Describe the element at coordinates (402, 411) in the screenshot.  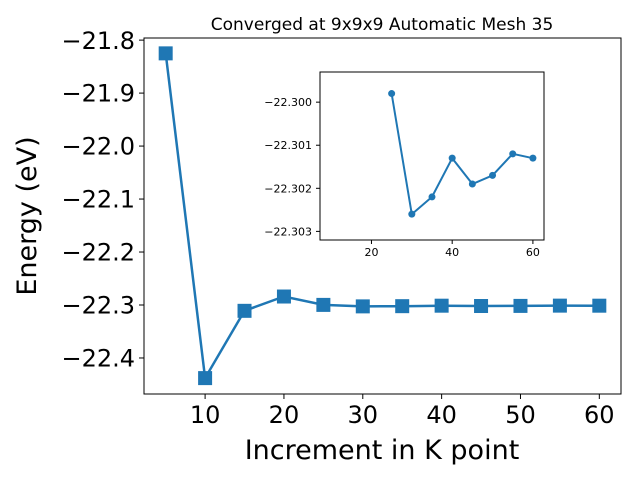
I see `main-x-ticks: 10 20 30 40 50 60` at that location.